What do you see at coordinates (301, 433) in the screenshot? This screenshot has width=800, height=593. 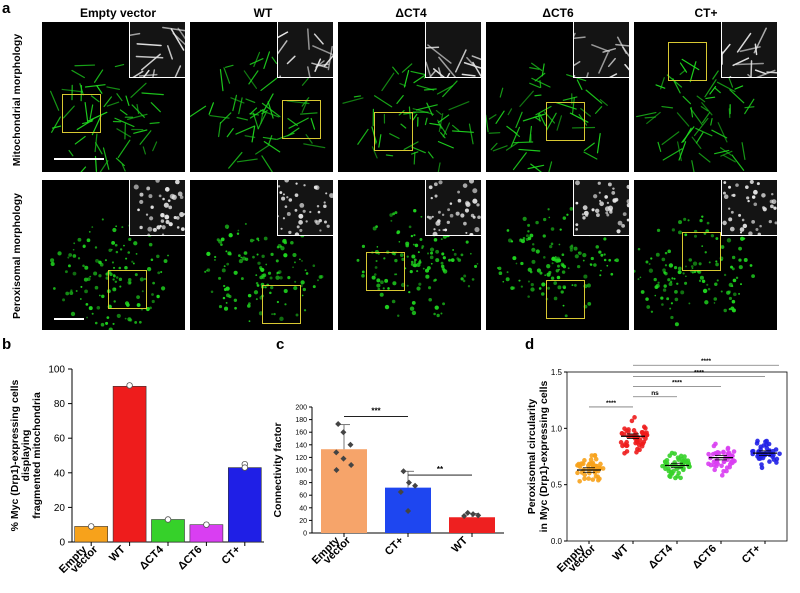 I see `y-tick-label: 160` at bounding box center [301, 433].